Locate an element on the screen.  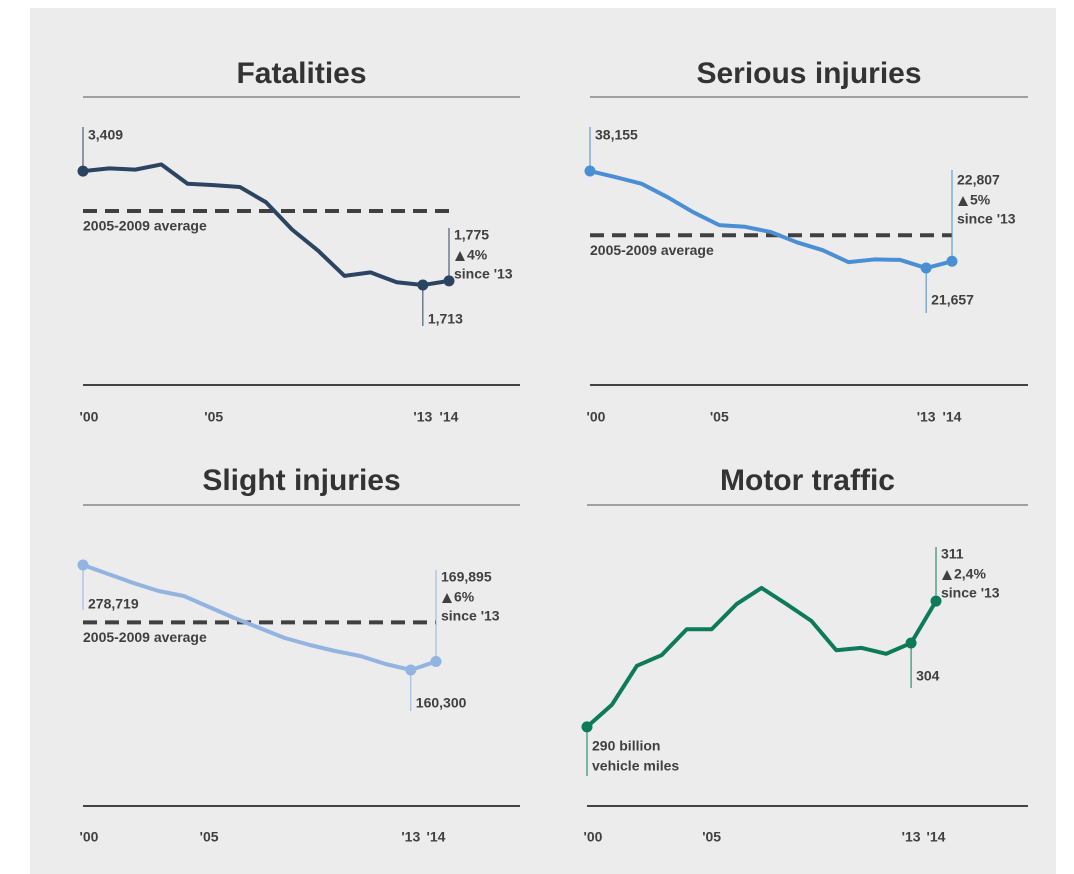
value-label: 38,155 is located at coordinates (616, 135).